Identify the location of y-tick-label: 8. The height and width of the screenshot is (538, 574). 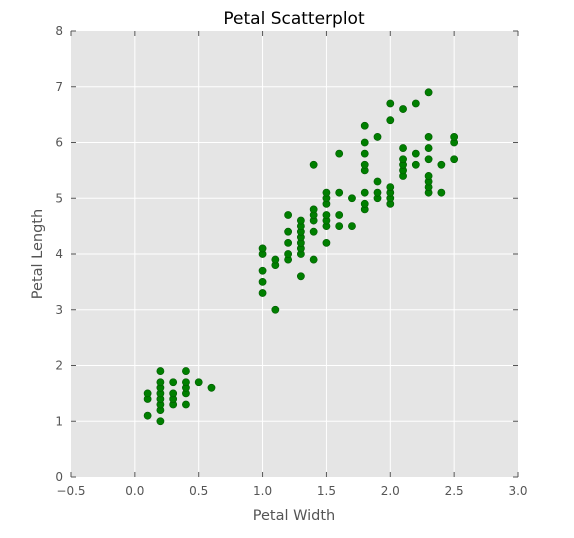
(59, 31).